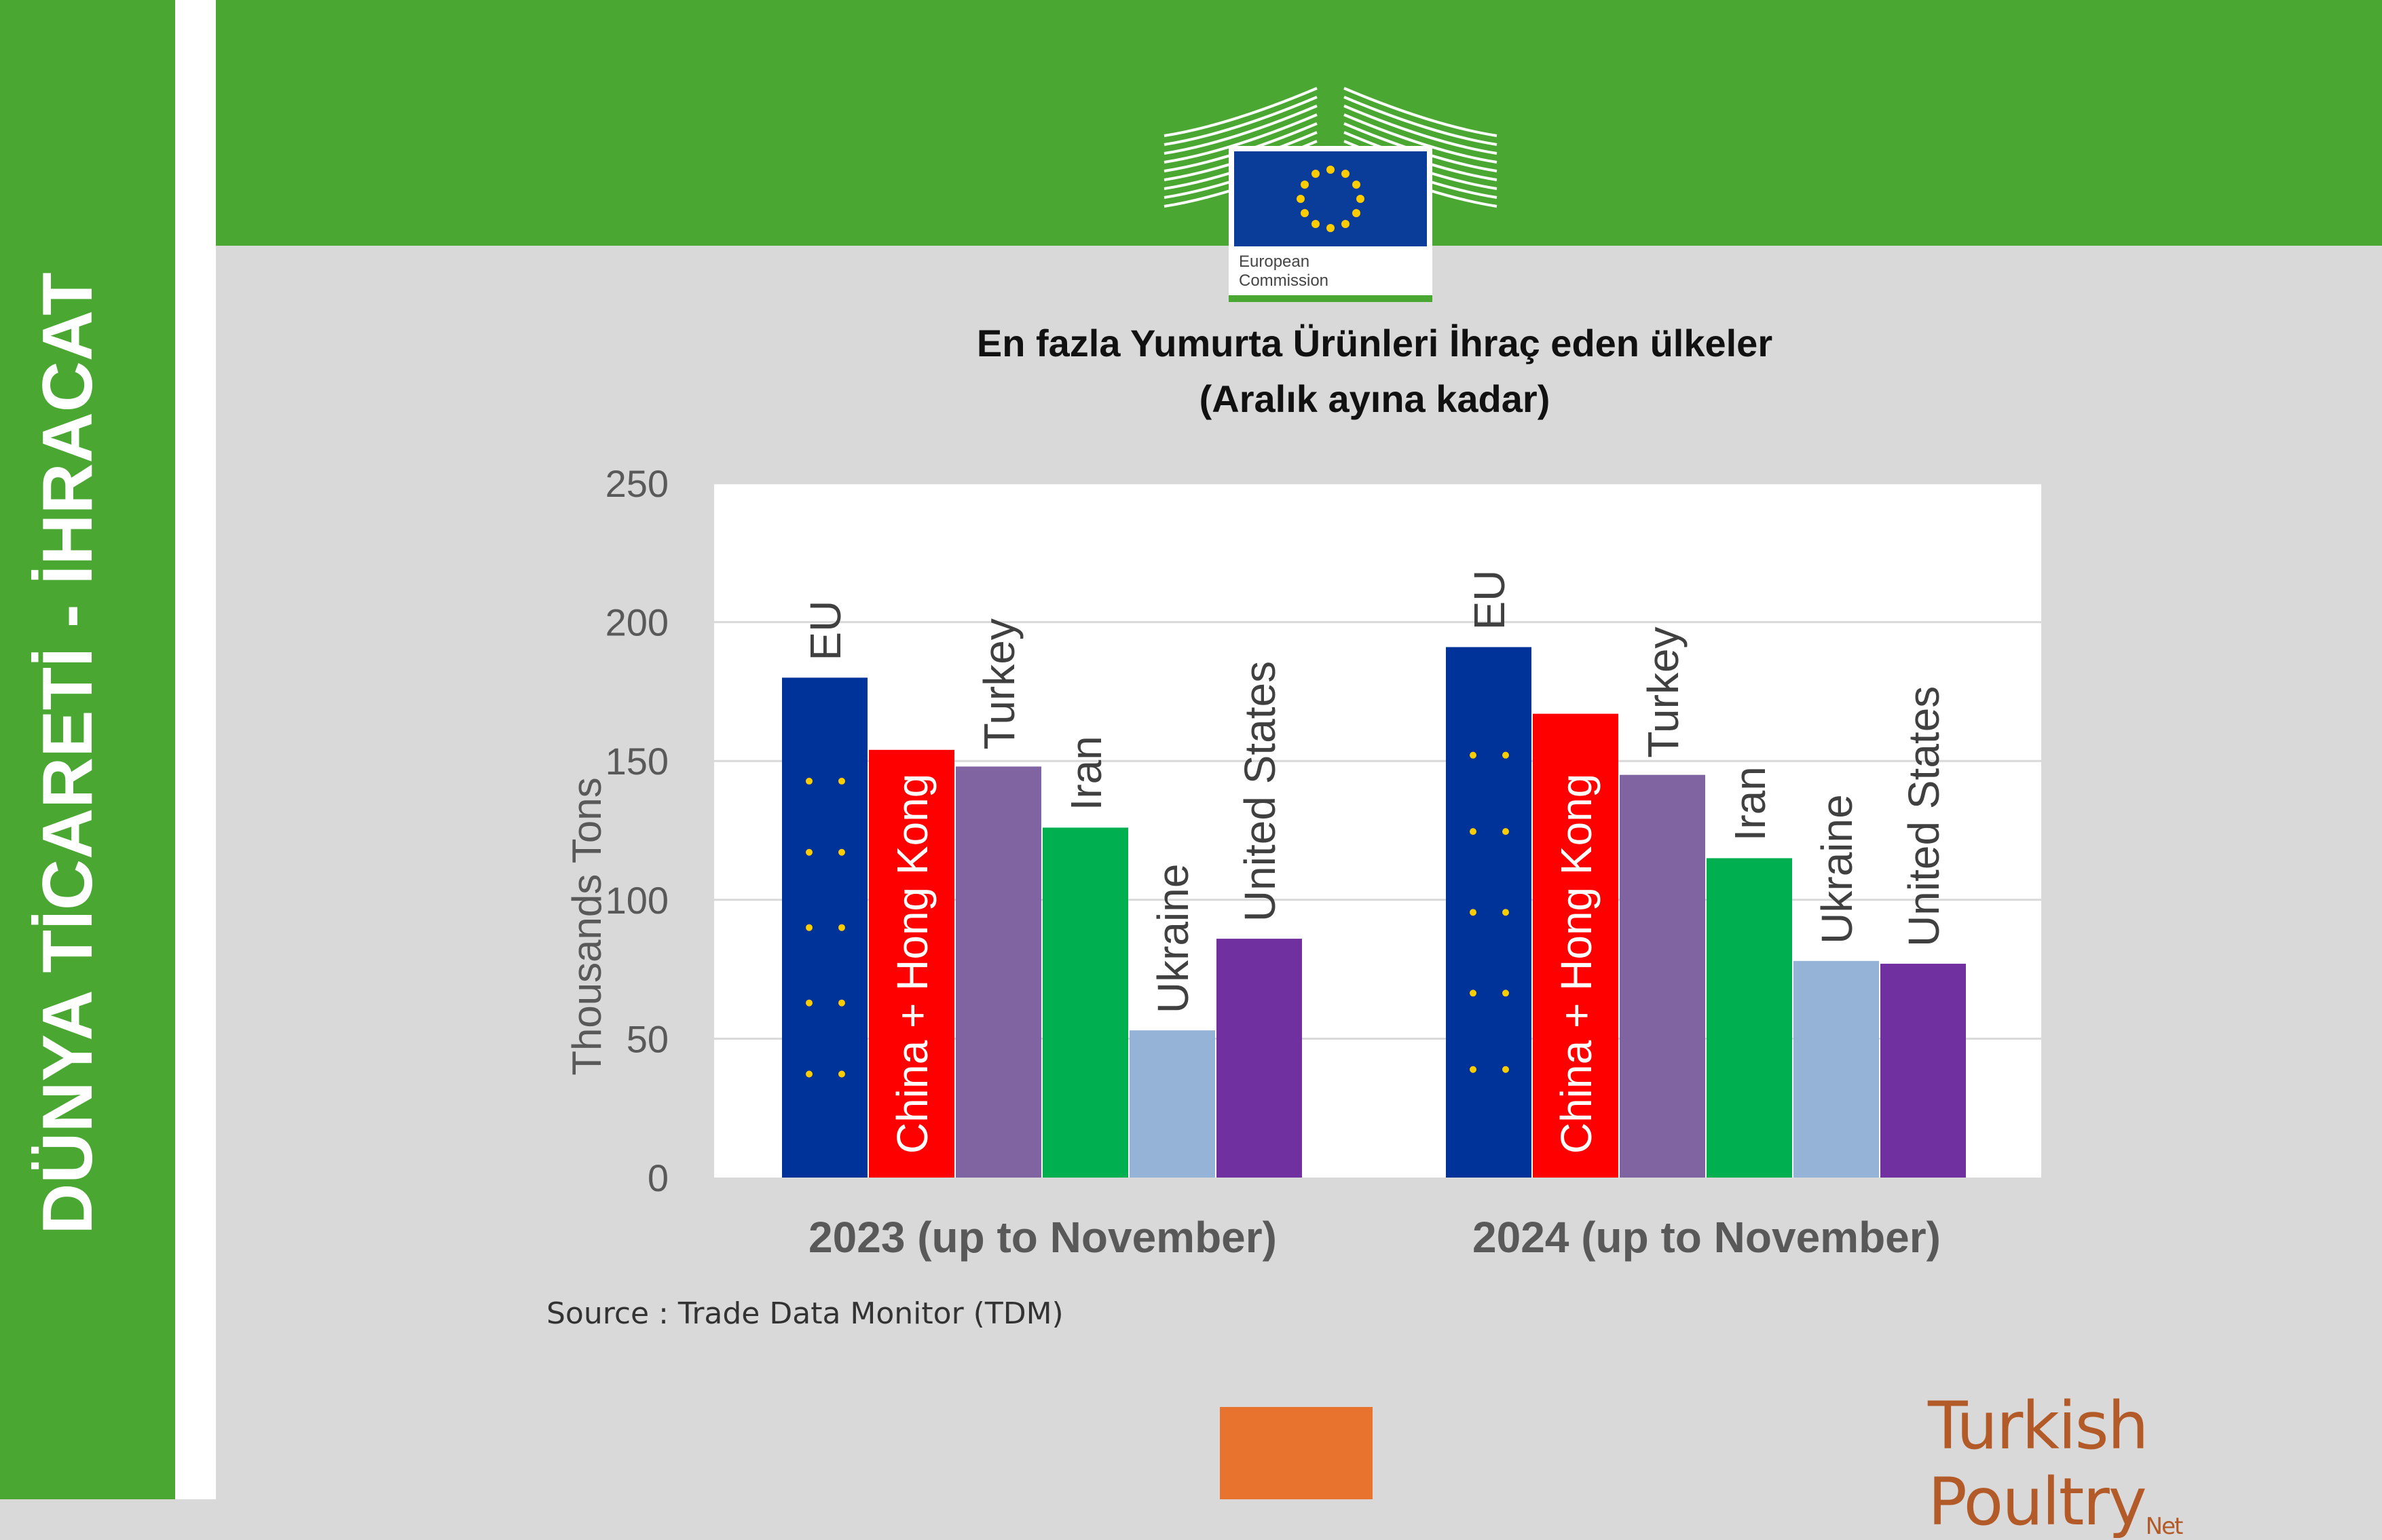 This screenshot has width=2382, height=1540. Describe the element at coordinates (805, 1314) in the screenshot. I see `source-note: Source : Trade Data Monitor (TDM)` at that location.